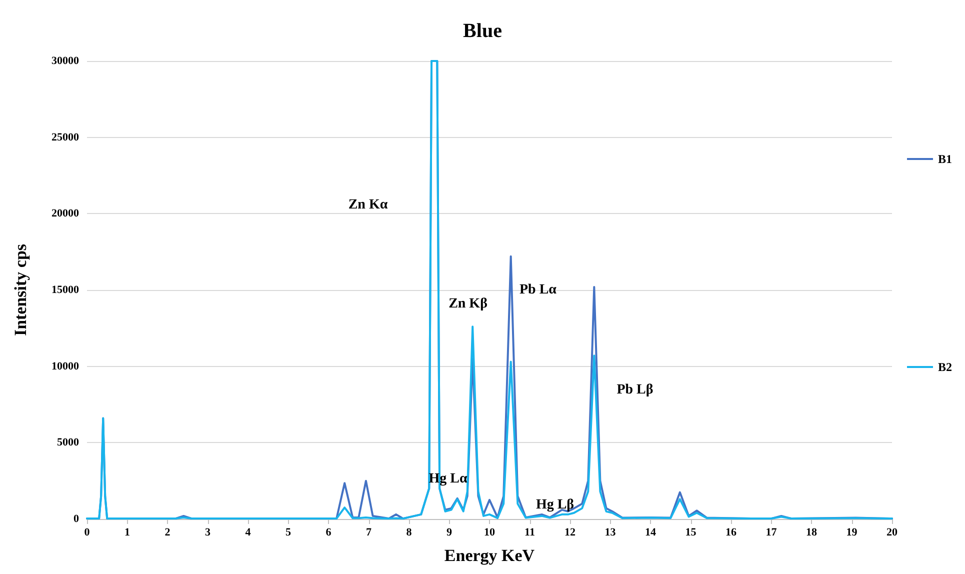 The image size is (965, 574). What do you see at coordinates (208, 532) in the screenshot?
I see `x-tick-label: 3` at bounding box center [208, 532].